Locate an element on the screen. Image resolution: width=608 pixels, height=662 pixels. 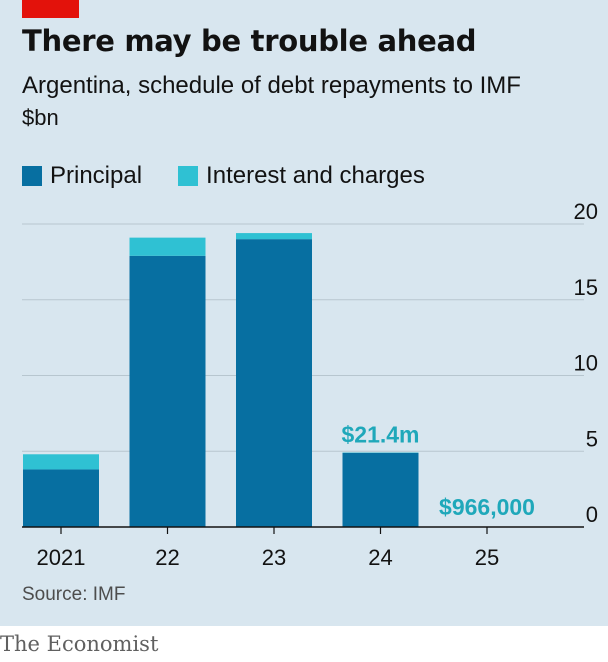
annotation-label-2: $966,000 is located at coordinates (487, 507).